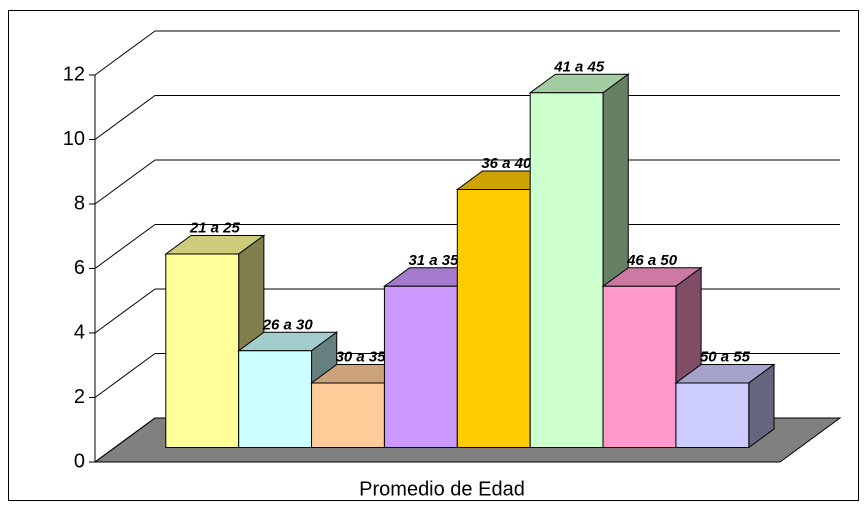 This screenshot has height=508, width=868. What do you see at coordinates (725, 357) in the screenshot?
I see `data-label: 50 a 55` at bounding box center [725, 357].